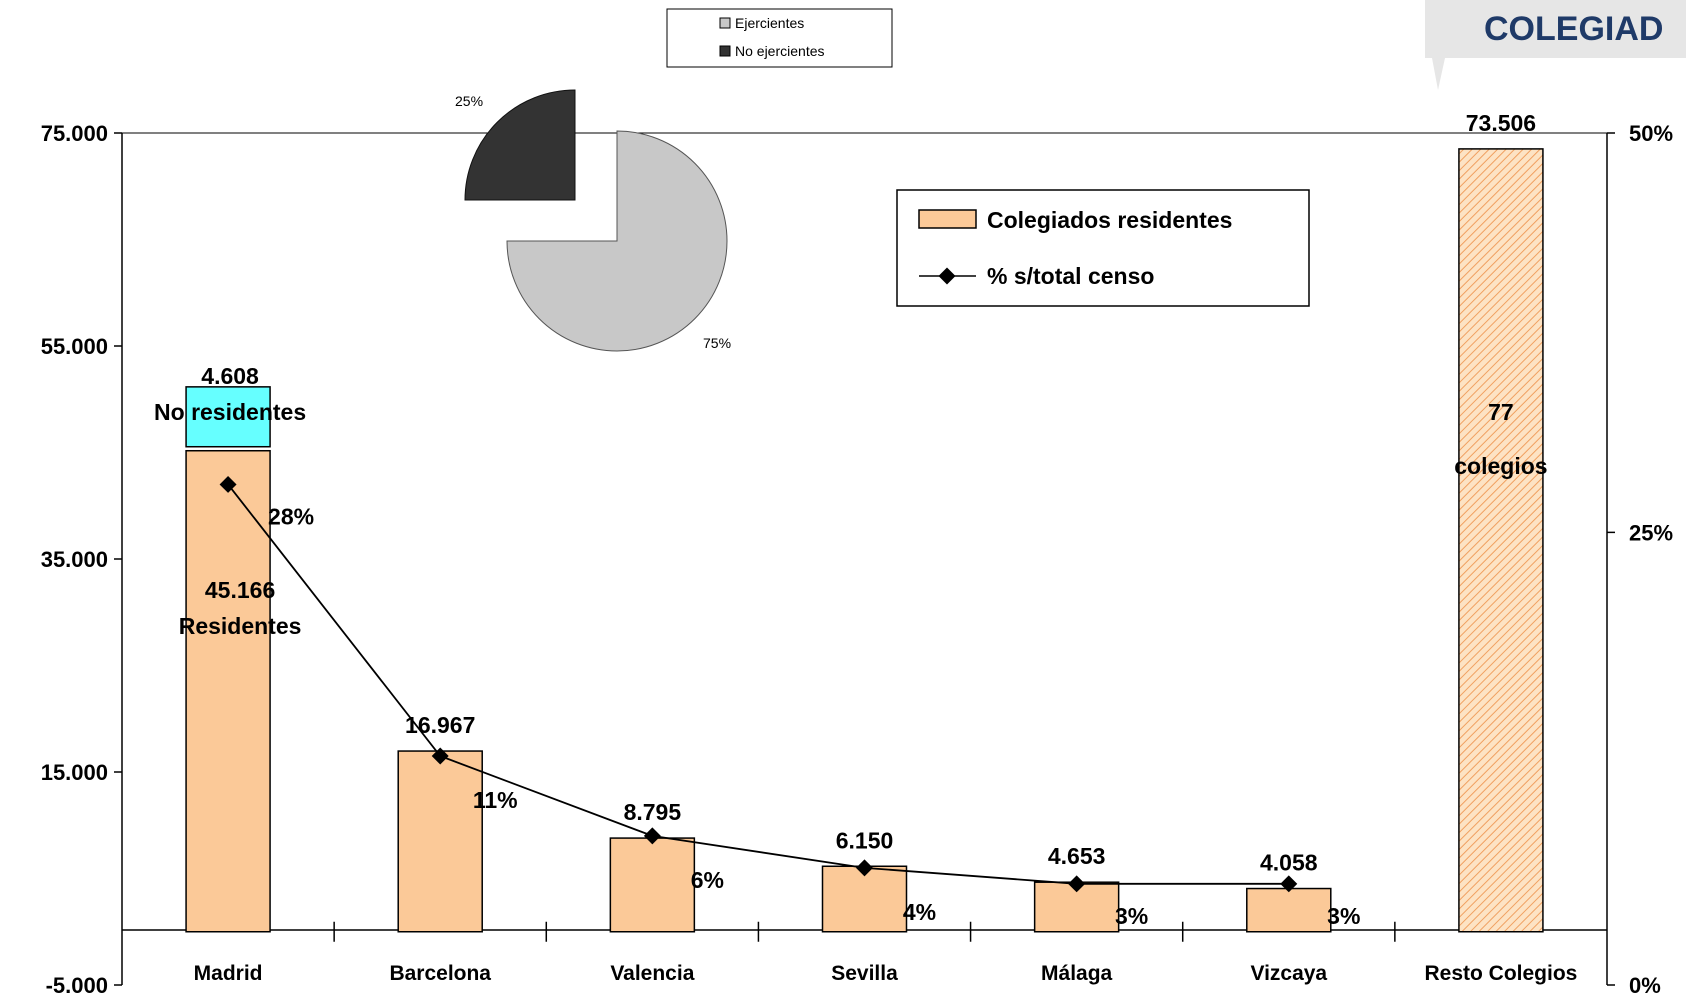 The height and width of the screenshot is (995, 1686). What do you see at coordinates (725, 51) in the screenshot?
I see `pie-legend-swatch-no-ejercientes` at bounding box center [725, 51].